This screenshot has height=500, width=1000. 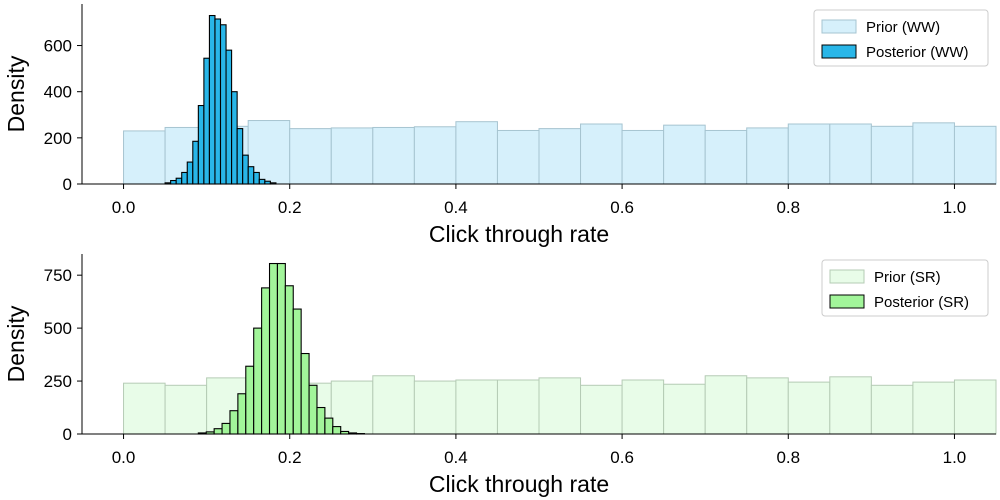 I want to click on chart-1-y-tick-label-1: 200, so click(x=58, y=138).